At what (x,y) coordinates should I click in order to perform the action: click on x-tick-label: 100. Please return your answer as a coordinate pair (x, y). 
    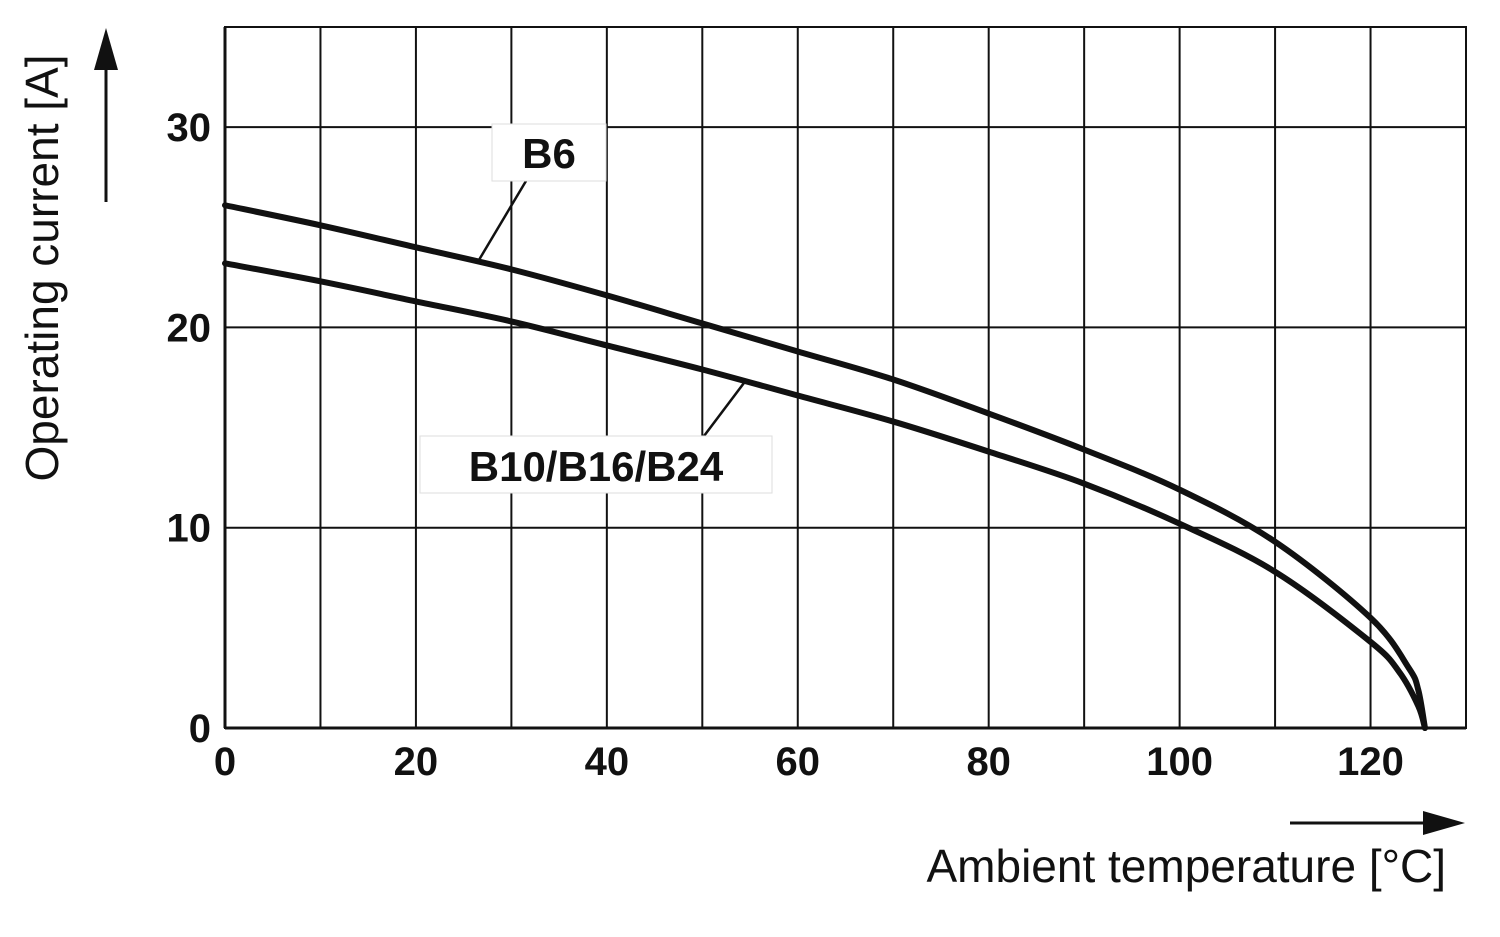
    Looking at the image, I should click on (1179, 762).